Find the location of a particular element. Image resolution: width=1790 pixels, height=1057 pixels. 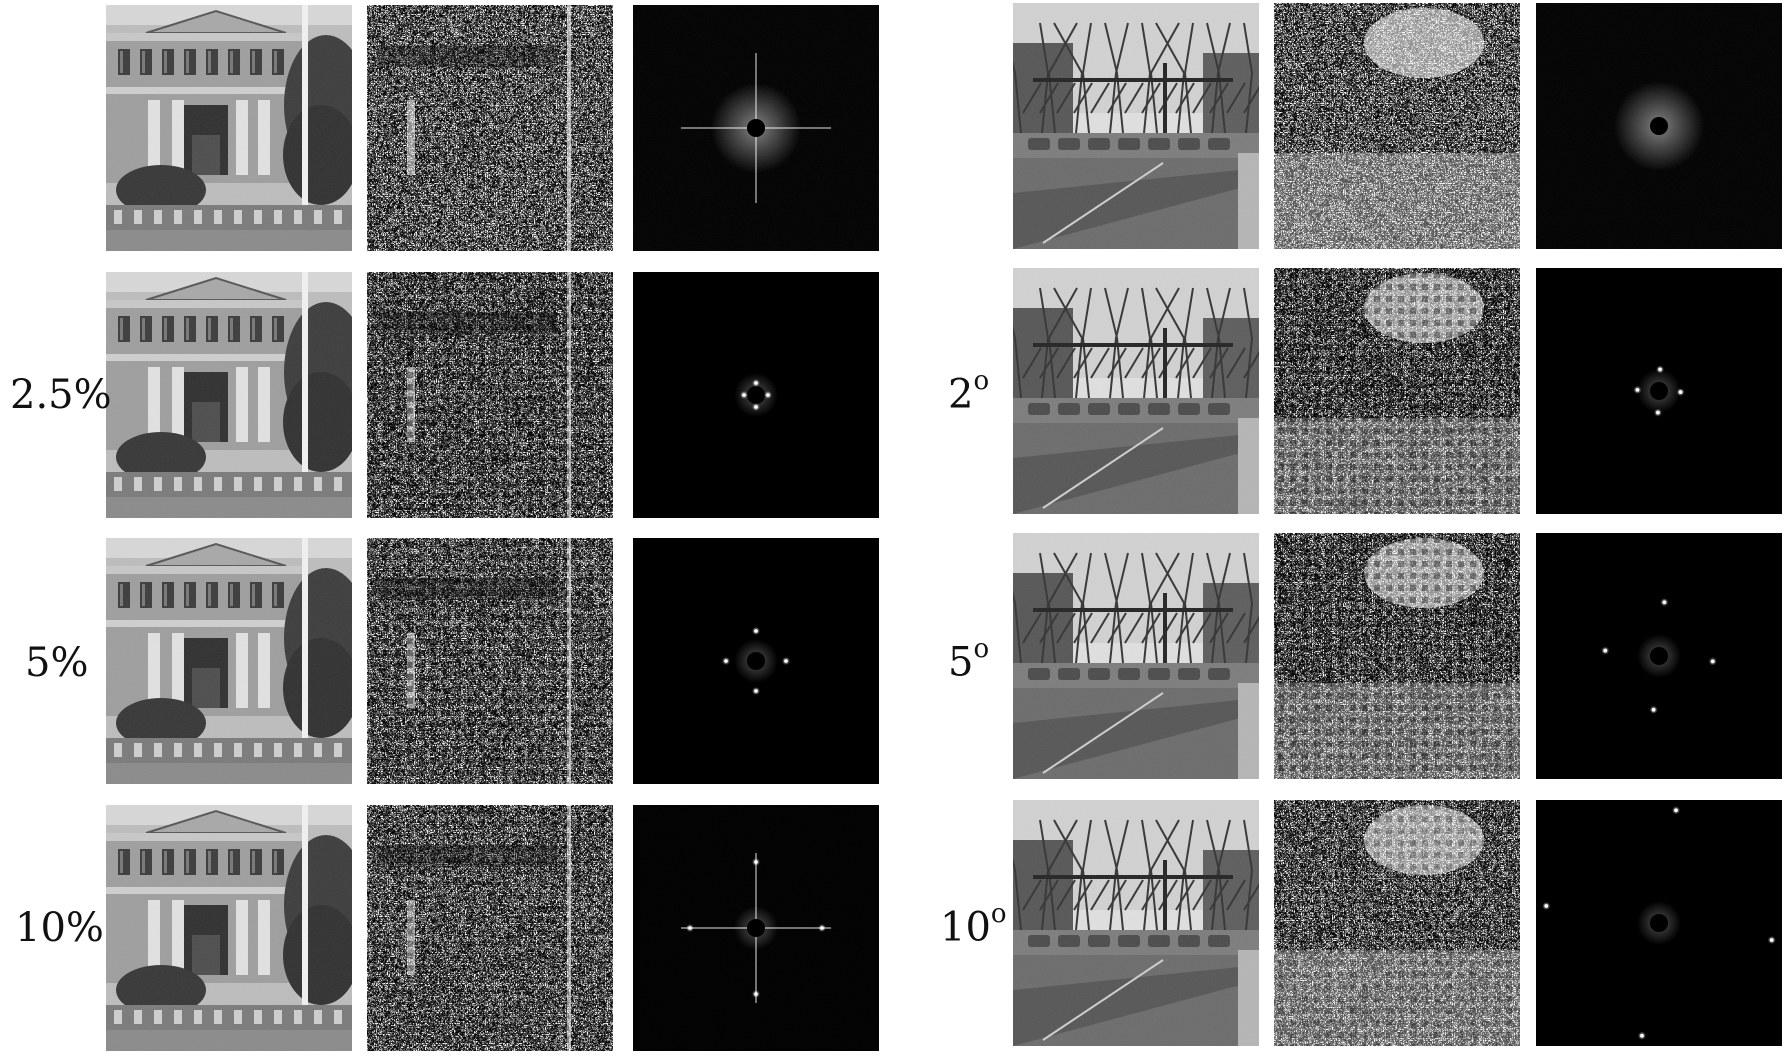

right-row-label-1: 2o is located at coordinates (969, 392).